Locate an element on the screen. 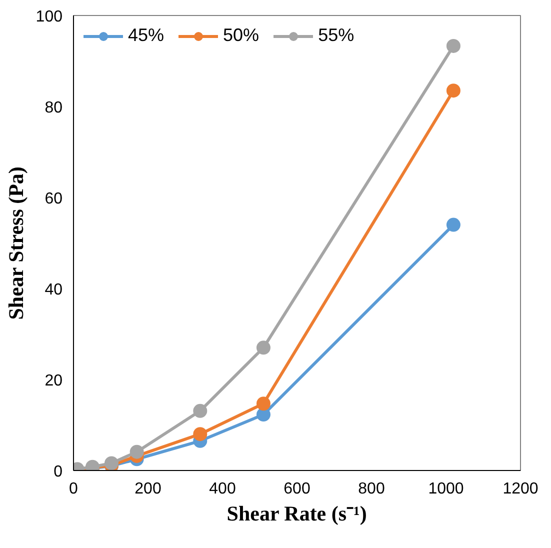  x-tick-label: 0 is located at coordinates (73, 489).